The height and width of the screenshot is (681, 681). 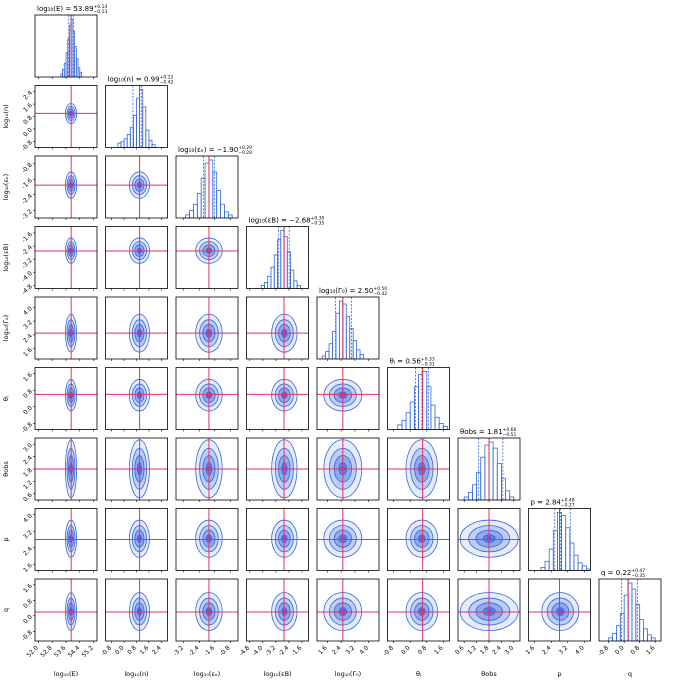 I want to click on title-plus: +0.14, so click(x=101, y=7).